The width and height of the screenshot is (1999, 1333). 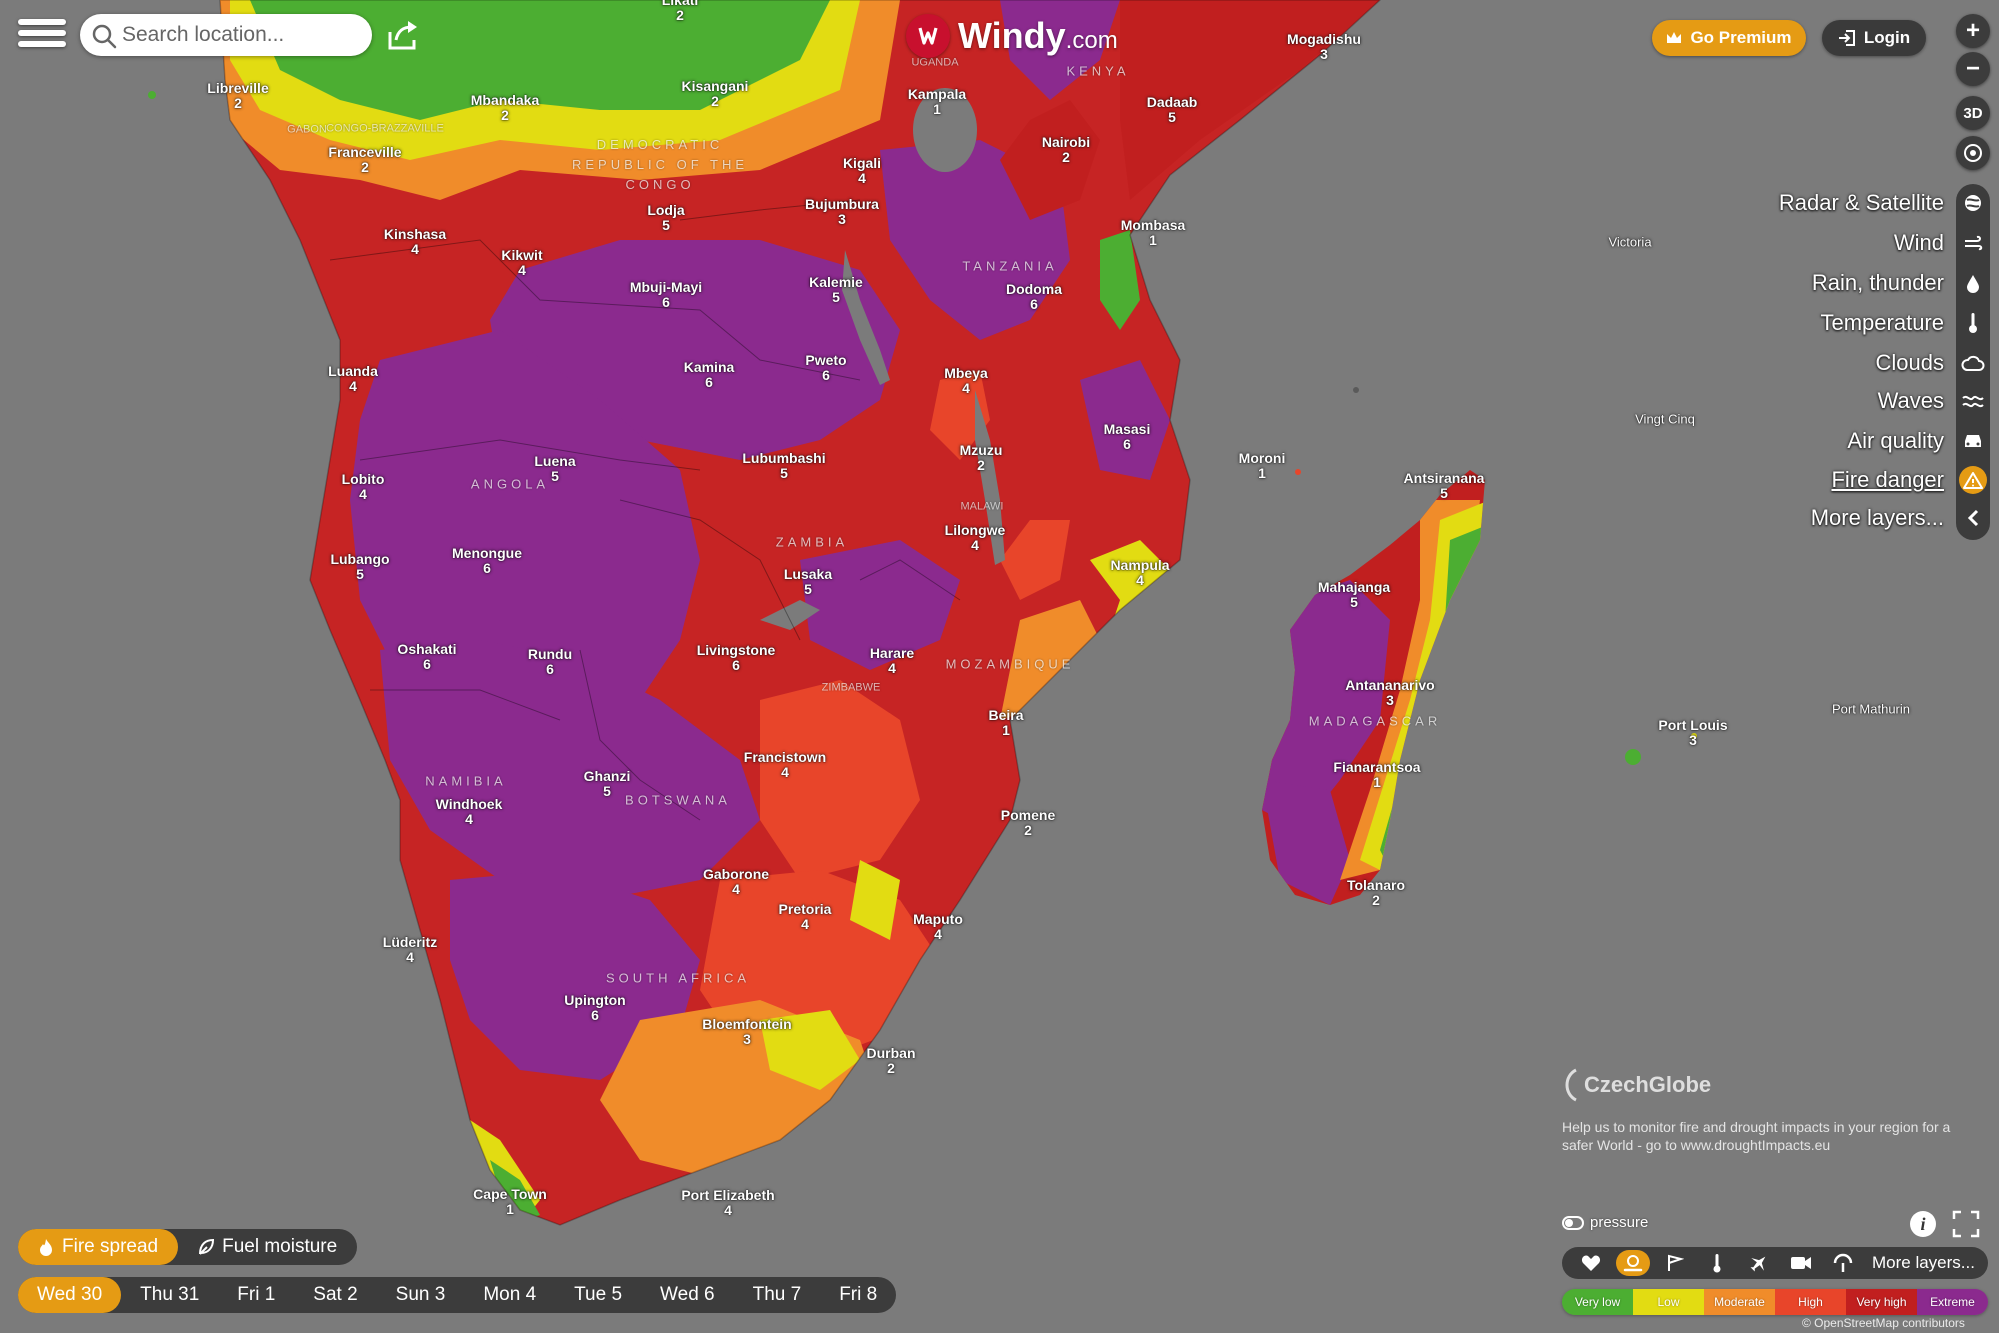 I want to click on city-label: Mbandaka 2, so click(x=505, y=108).